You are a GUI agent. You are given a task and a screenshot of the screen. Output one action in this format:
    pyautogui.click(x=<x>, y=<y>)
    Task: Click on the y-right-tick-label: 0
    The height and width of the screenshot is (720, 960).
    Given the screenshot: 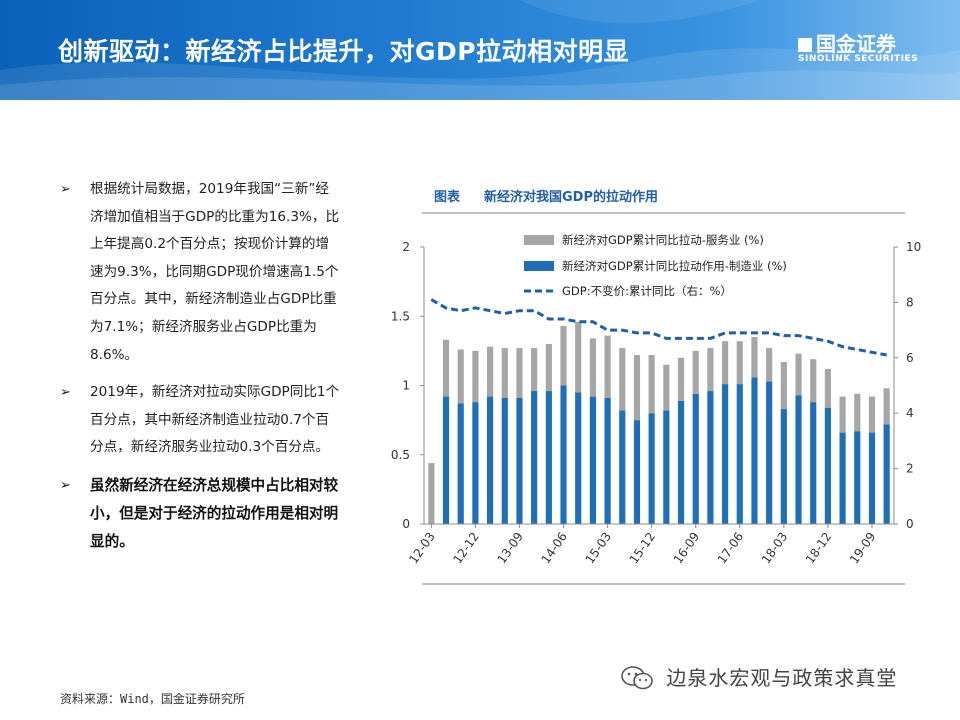 What is the action you would take?
    pyautogui.click(x=910, y=524)
    